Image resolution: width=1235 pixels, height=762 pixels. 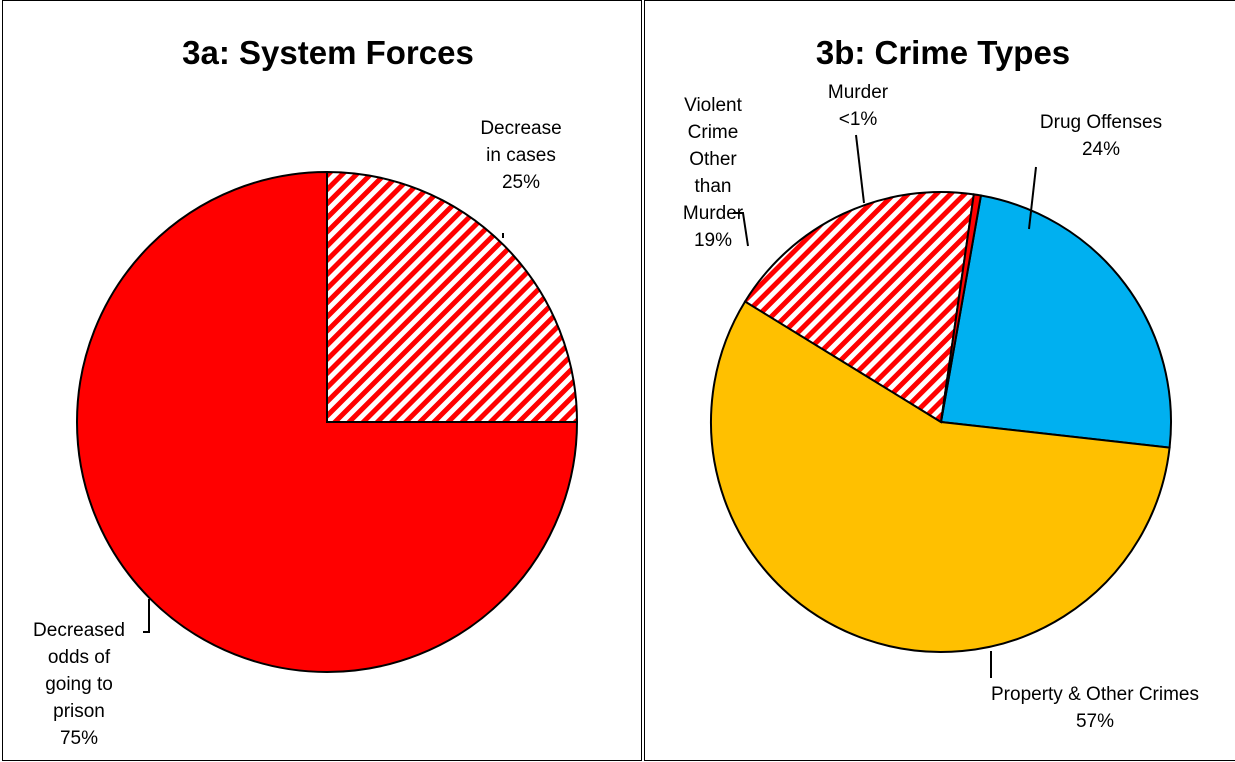 What do you see at coordinates (1095, 708) in the screenshot?
I see `data-label-property-other-crimes: Property & Other Crimes 57%` at bounding box center [1095, 708].